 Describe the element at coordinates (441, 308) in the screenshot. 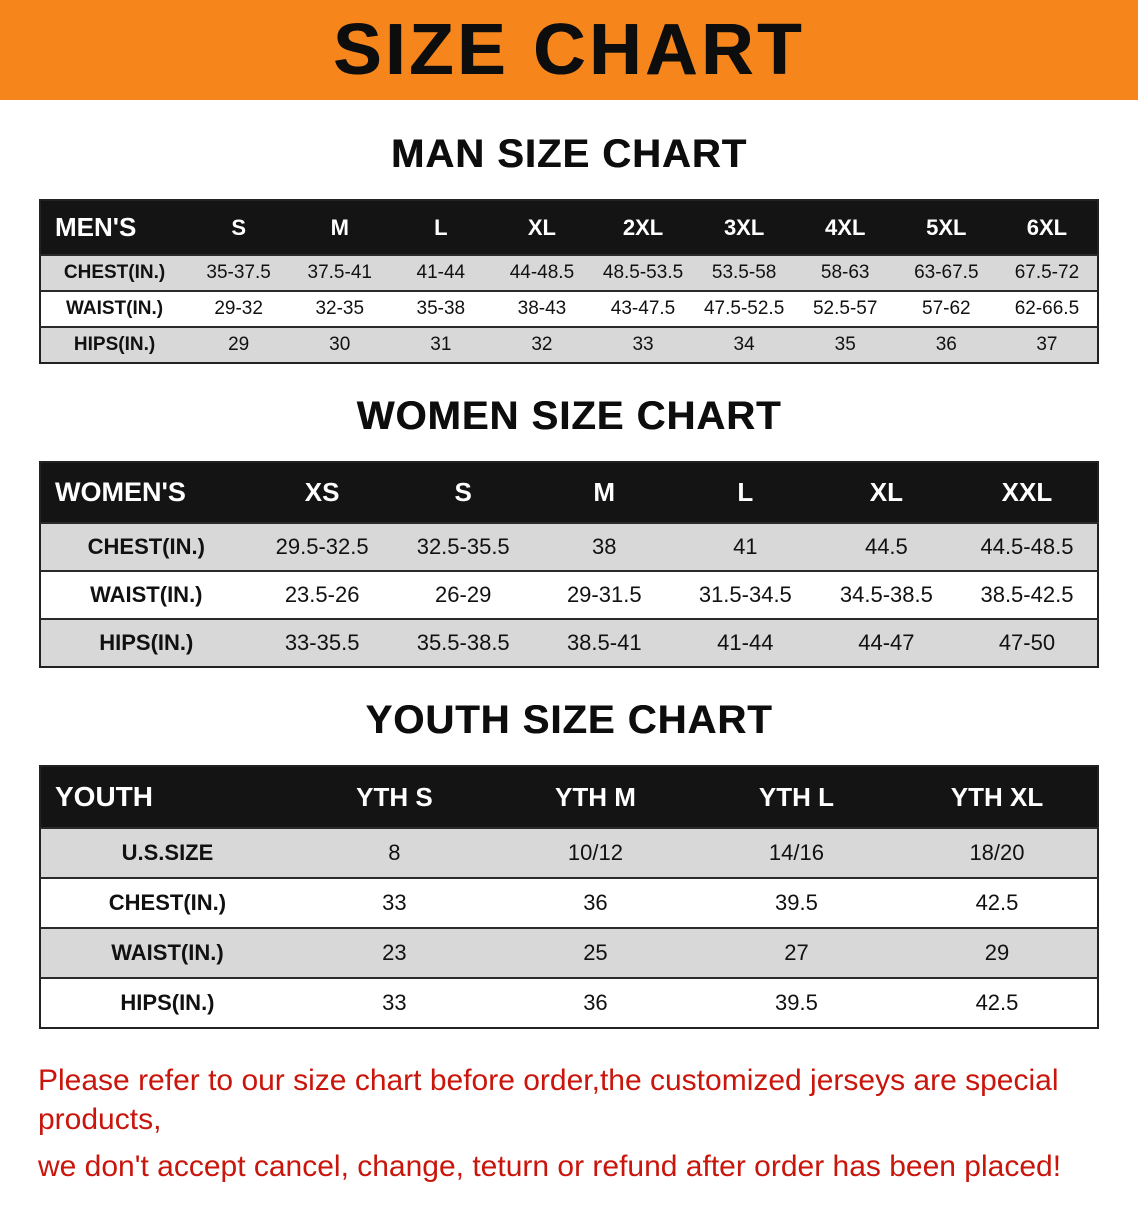

I see `table-cell: 35-38` at that location.